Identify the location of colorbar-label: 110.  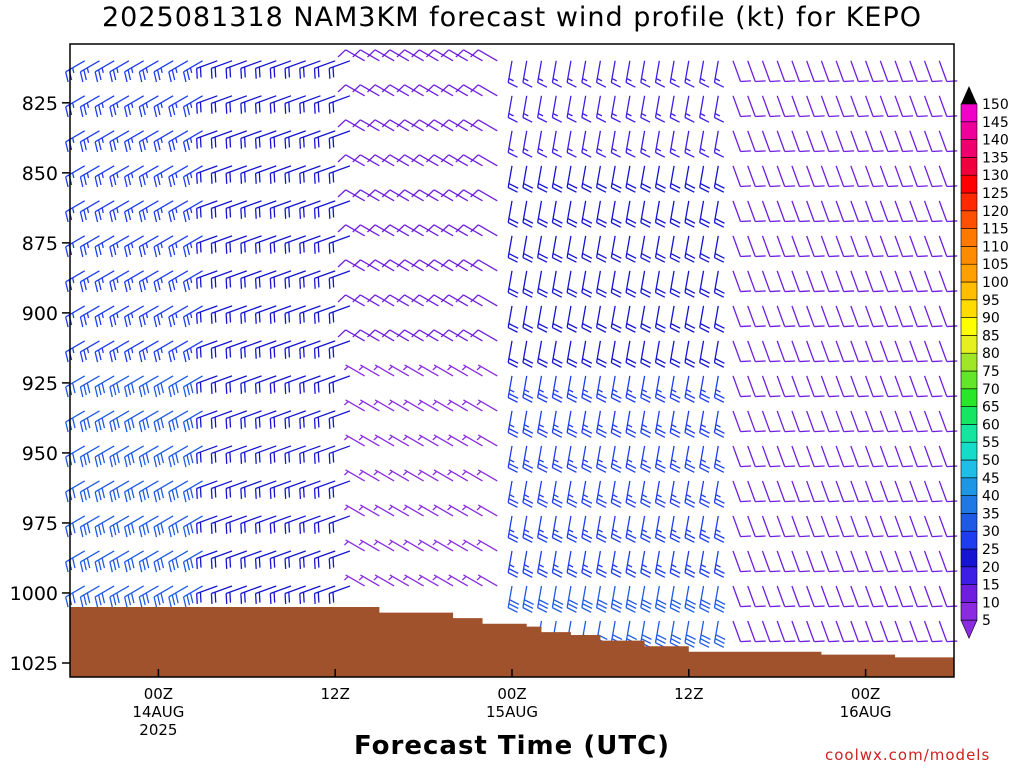
(995, 247).